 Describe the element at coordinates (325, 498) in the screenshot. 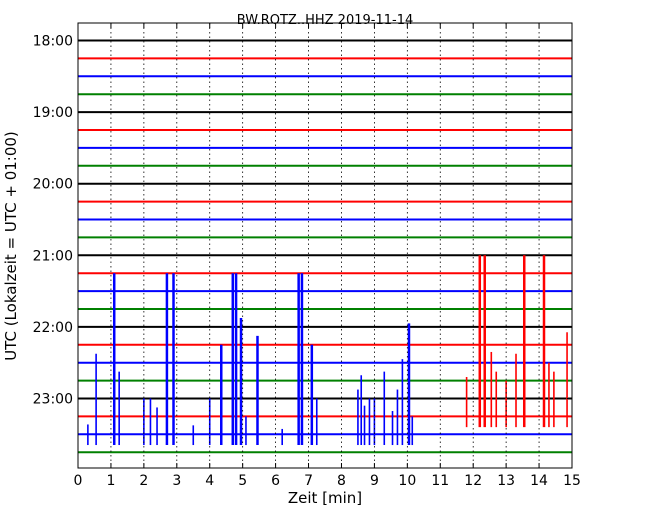

I see `x-axis-label: Zeit [min]` at that location.